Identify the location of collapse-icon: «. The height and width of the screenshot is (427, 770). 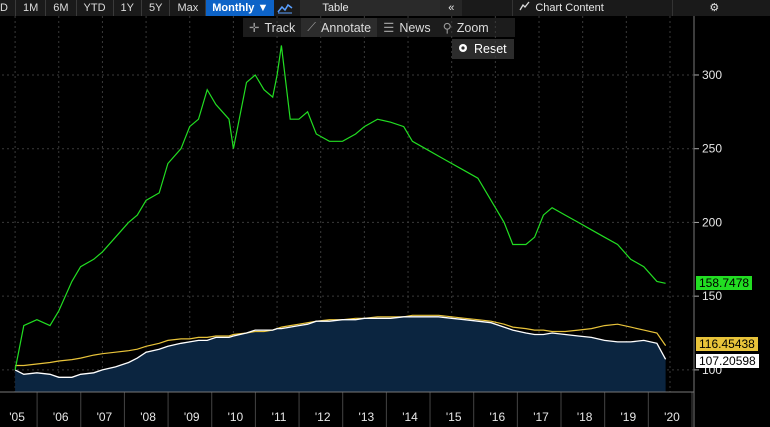
(451, 8).